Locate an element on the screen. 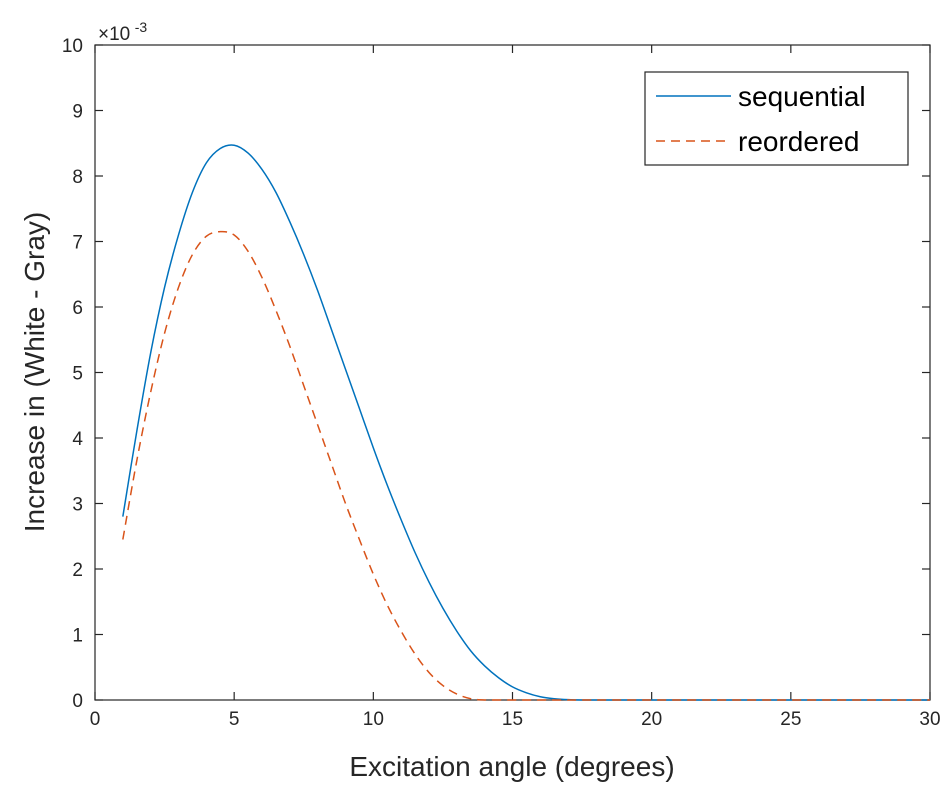  y-exponent-power: -3 is located at coordinates (141, 27).